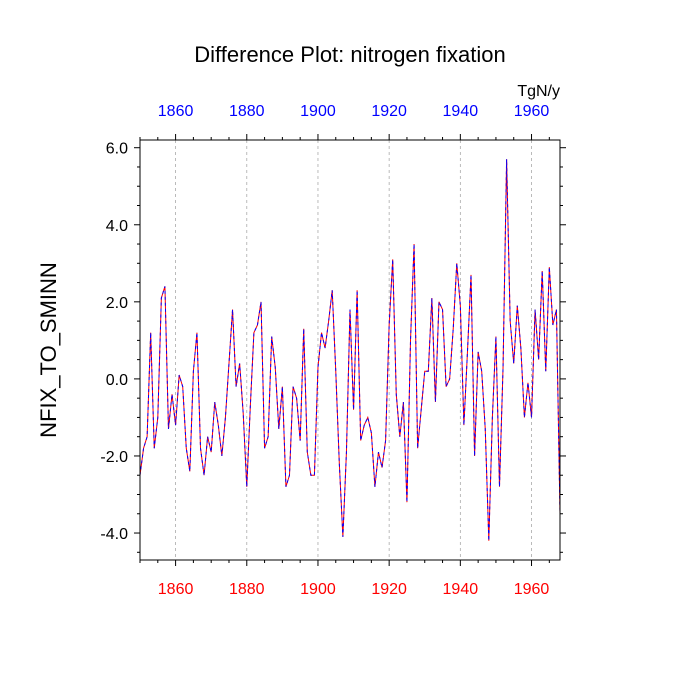 The width and height of the screenshot is (700, 700). What do you see at coordinates (117, 149) in the screenshot?
I see `y-tick-label: 6.0` at bounding box center [117, 149].